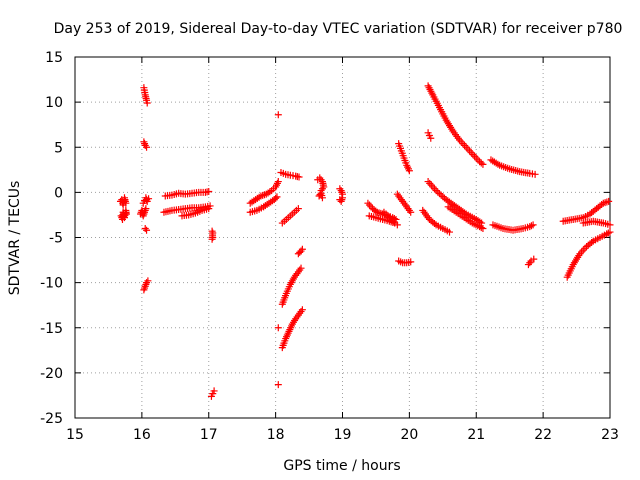 The height and width of the screenshot is (480, 640). What do you see at coordinates (543, 435) in the screenshot?
I see `x-tick-label: 22` at bounding box center [543, 435].